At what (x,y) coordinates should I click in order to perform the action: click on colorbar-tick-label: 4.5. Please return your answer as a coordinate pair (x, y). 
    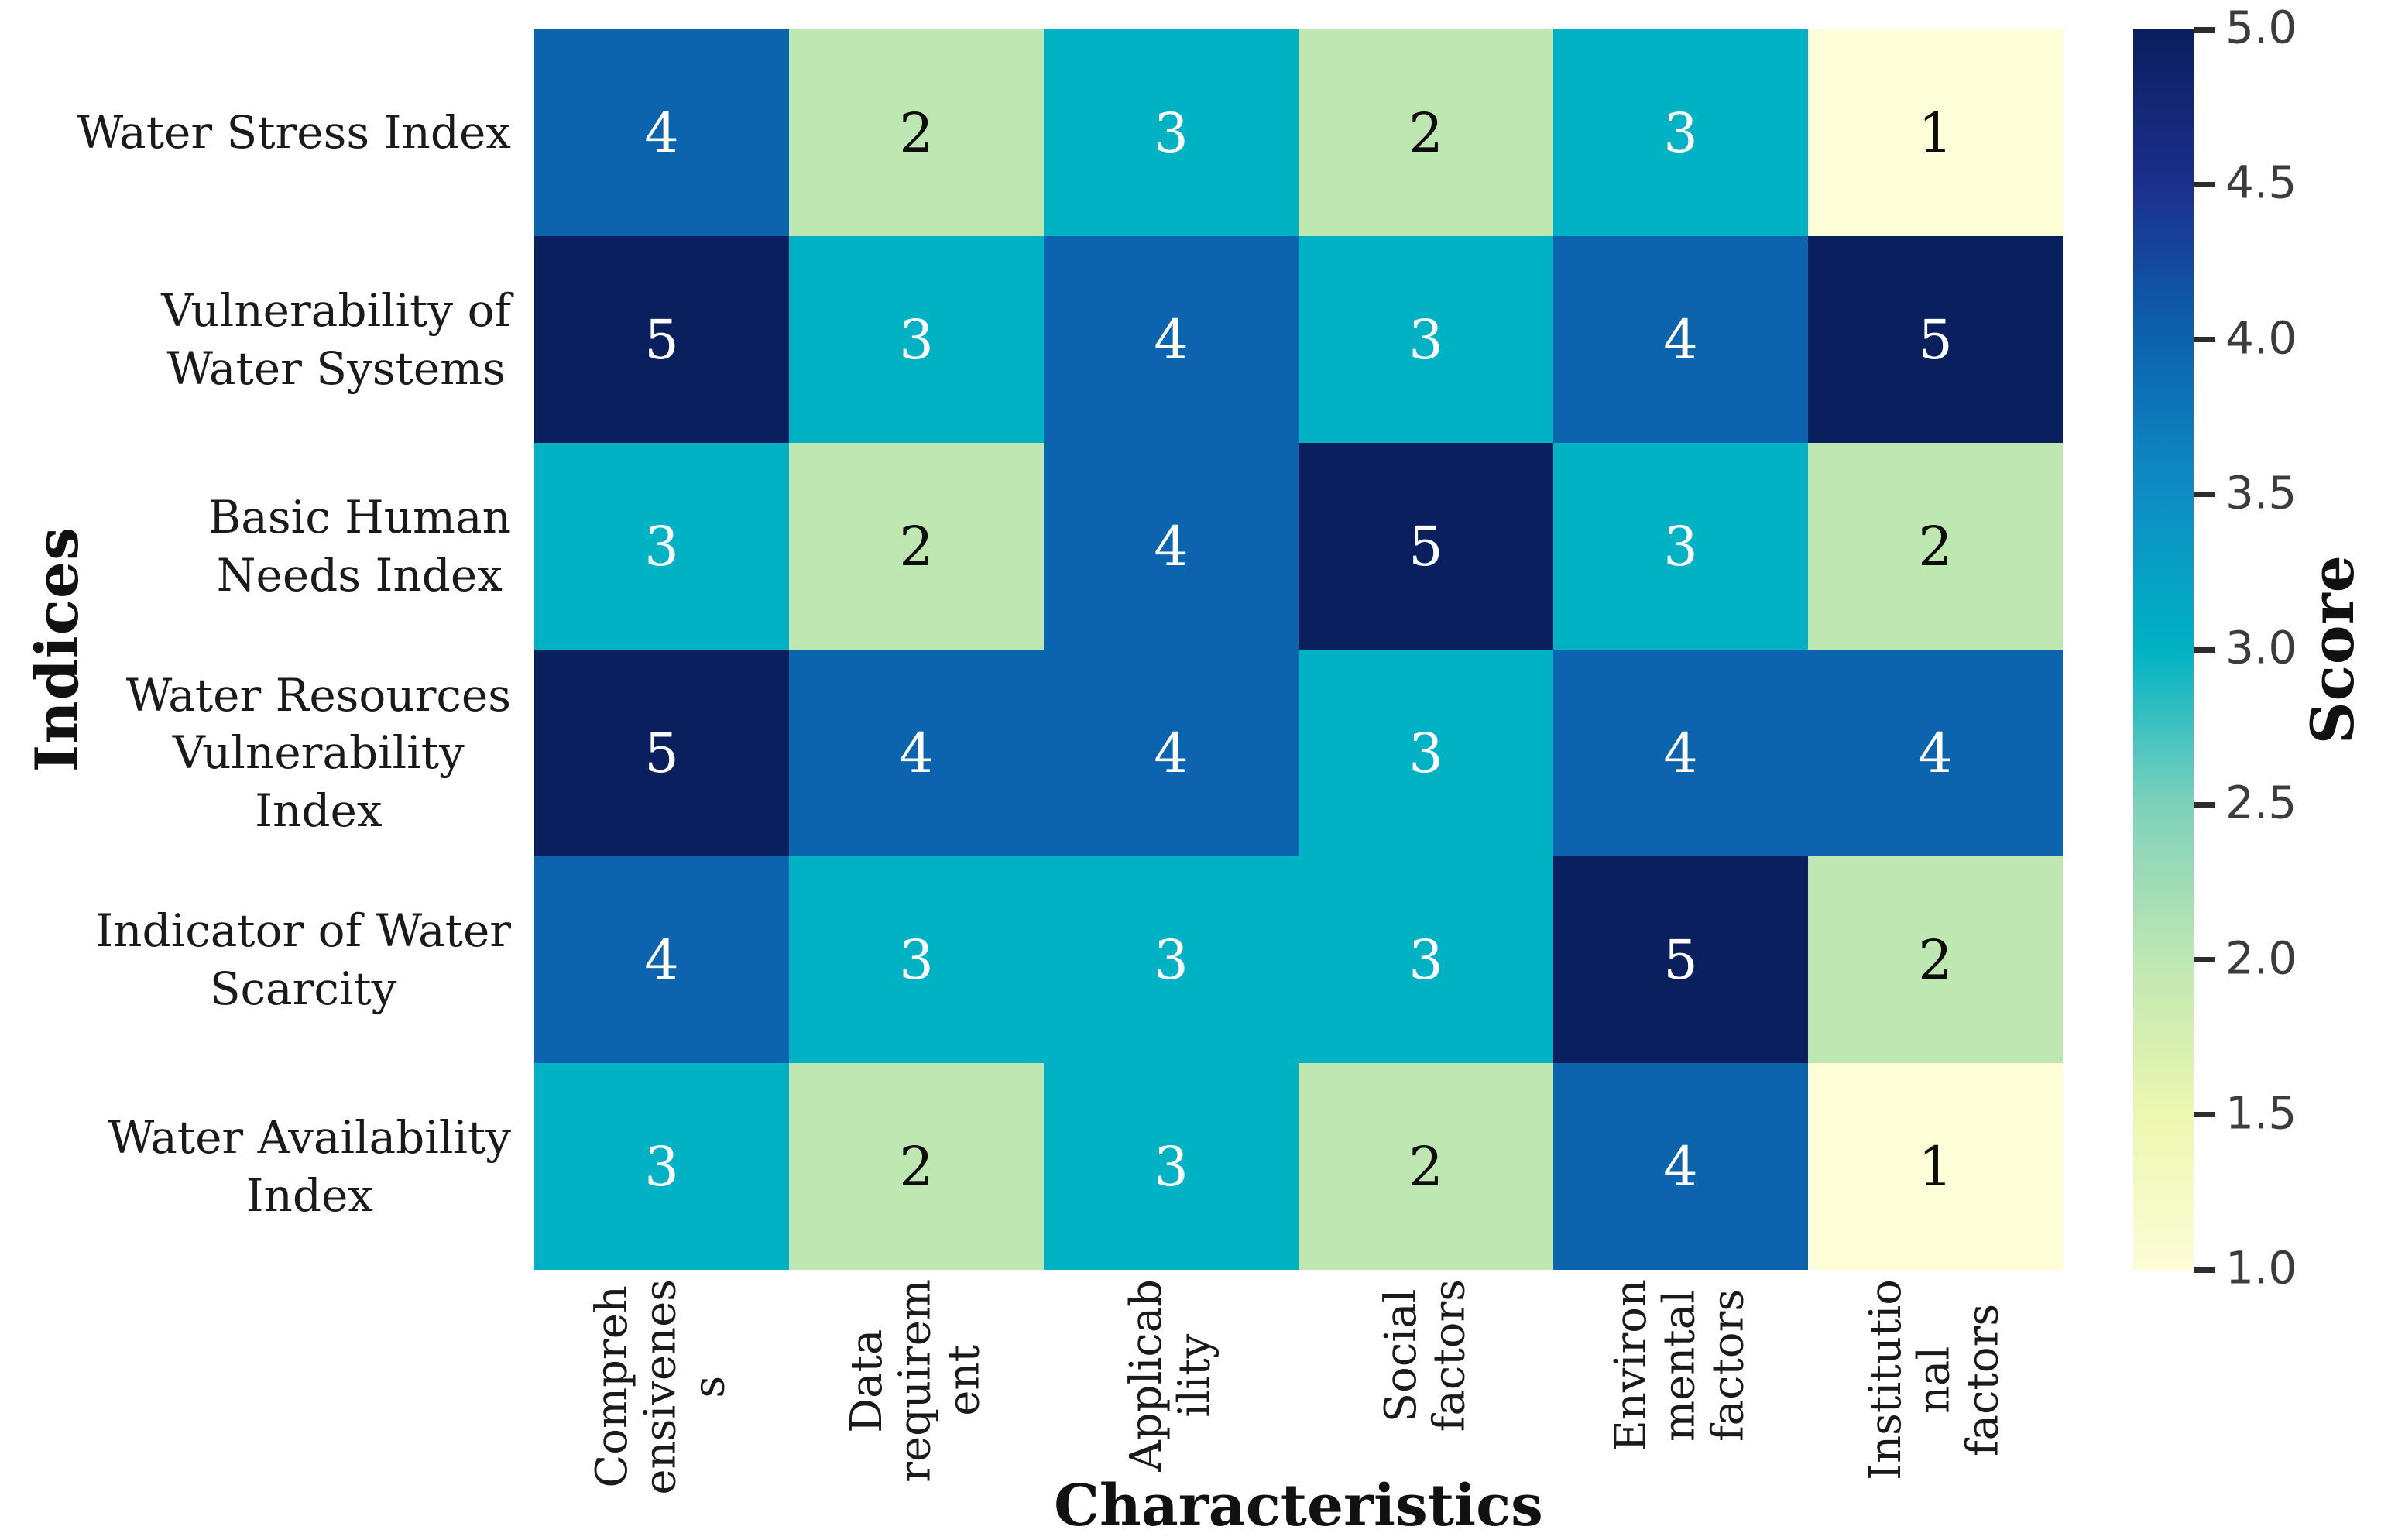
    Looking at the image, I should click on (2261, 182).